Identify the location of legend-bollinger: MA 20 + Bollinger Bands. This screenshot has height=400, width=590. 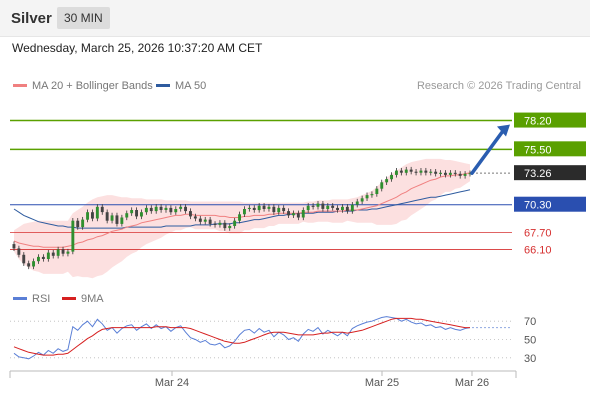
(83, 86).